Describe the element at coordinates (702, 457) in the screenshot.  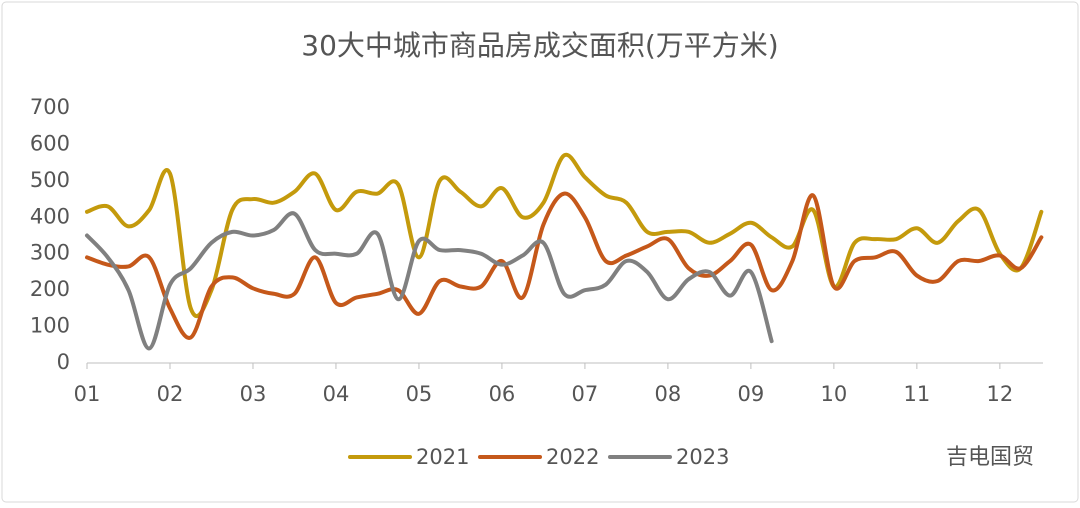
I see `legend-label: 2023` at that location.